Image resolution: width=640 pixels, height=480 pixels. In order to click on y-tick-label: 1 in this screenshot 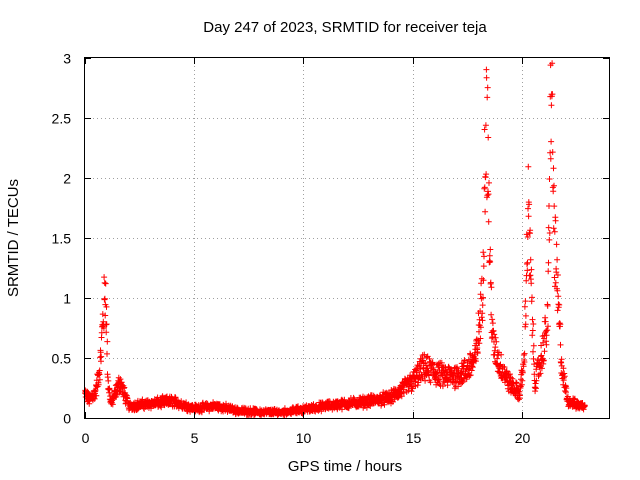, I will do `click(67, 299)`.